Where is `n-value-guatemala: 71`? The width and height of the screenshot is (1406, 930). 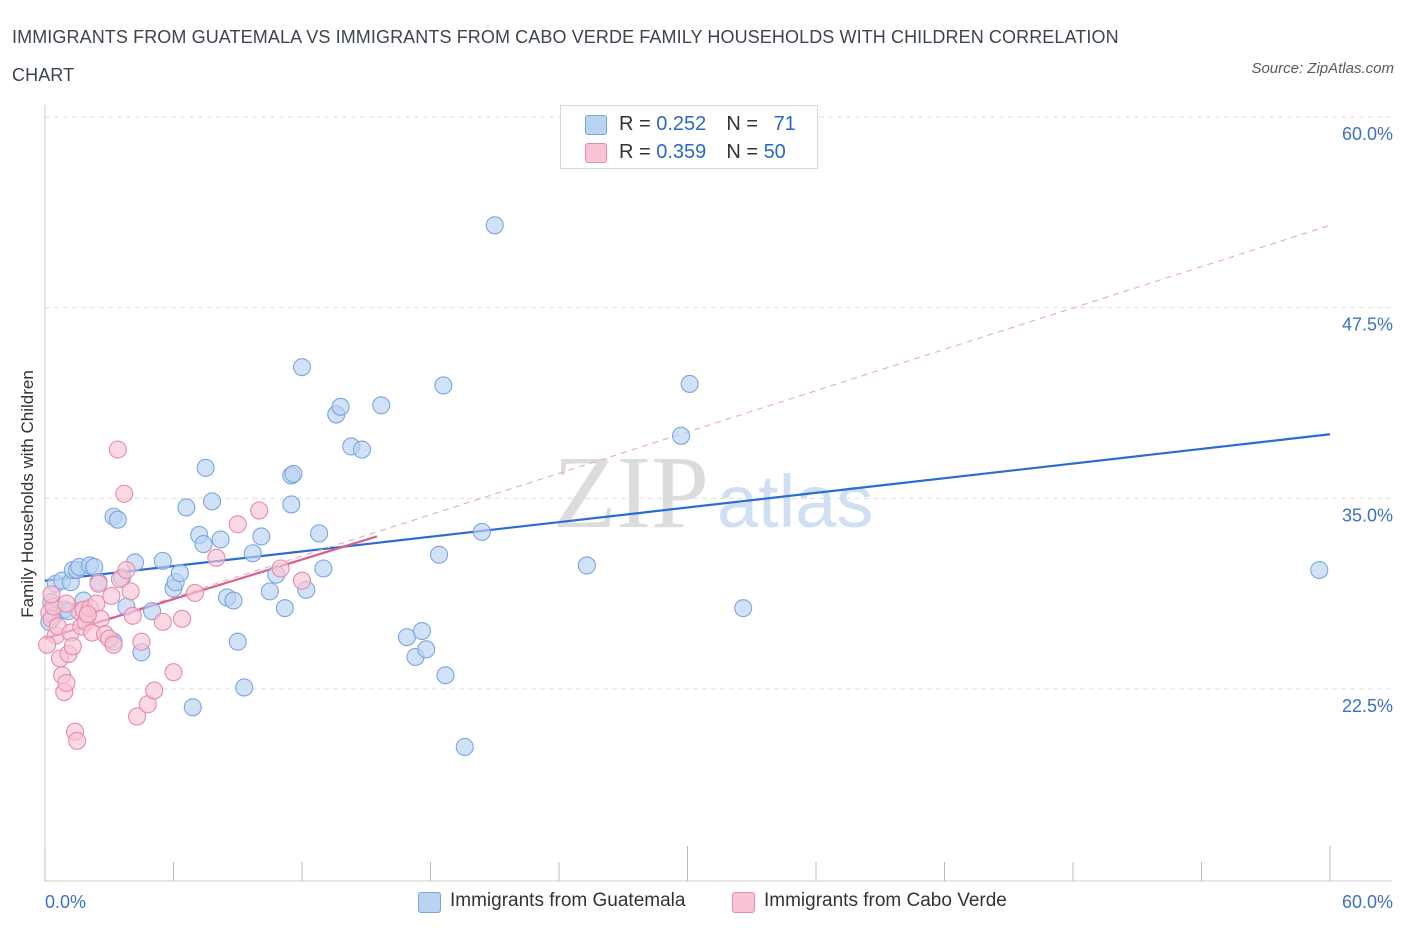 n-value-guatemala: 71 is located at coordinates (784, 124).